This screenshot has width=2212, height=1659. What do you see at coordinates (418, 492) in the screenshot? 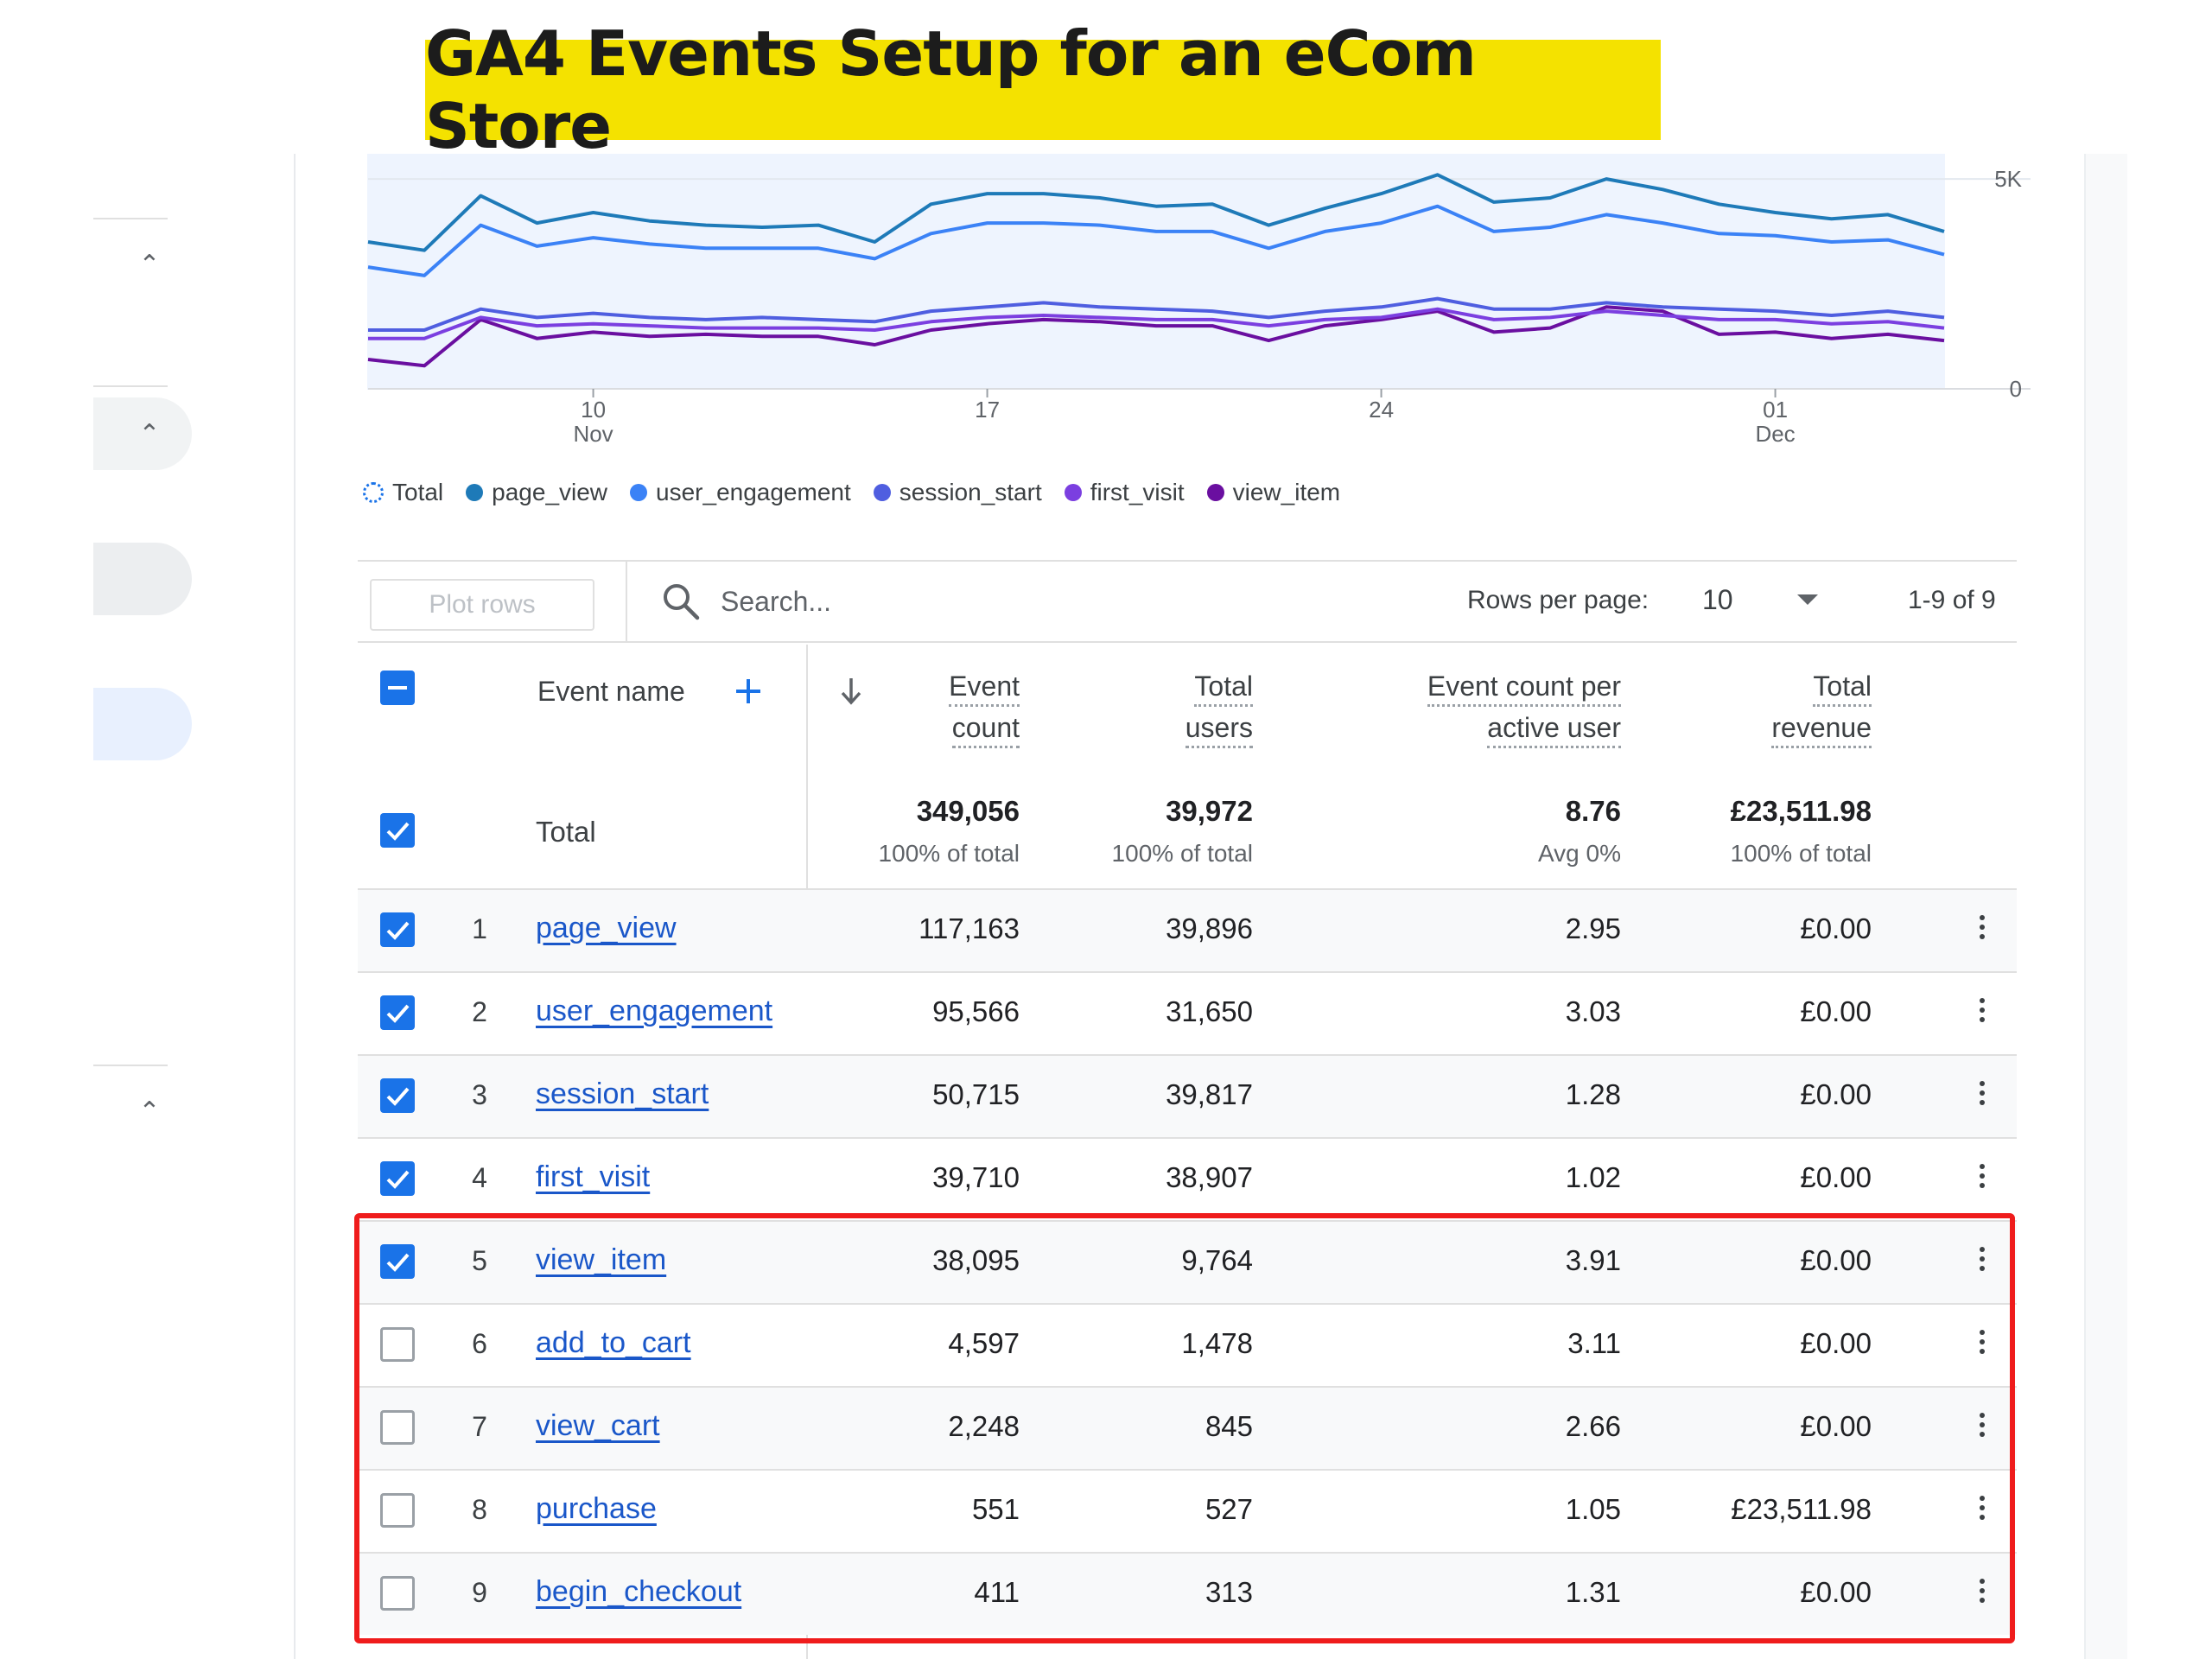
I see `legend-label: Total` at bounding box center [418, 492].